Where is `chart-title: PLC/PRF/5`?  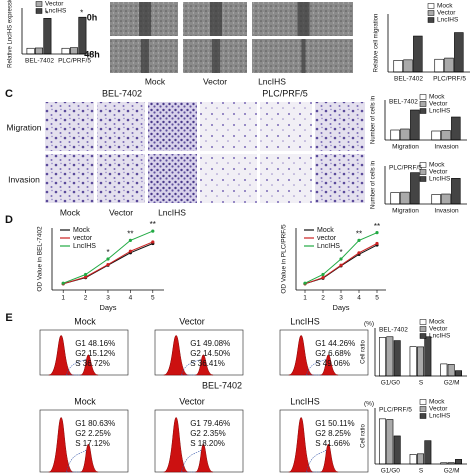
chart-title: PLC/PRF/5 is located at coordinates (405, 168).